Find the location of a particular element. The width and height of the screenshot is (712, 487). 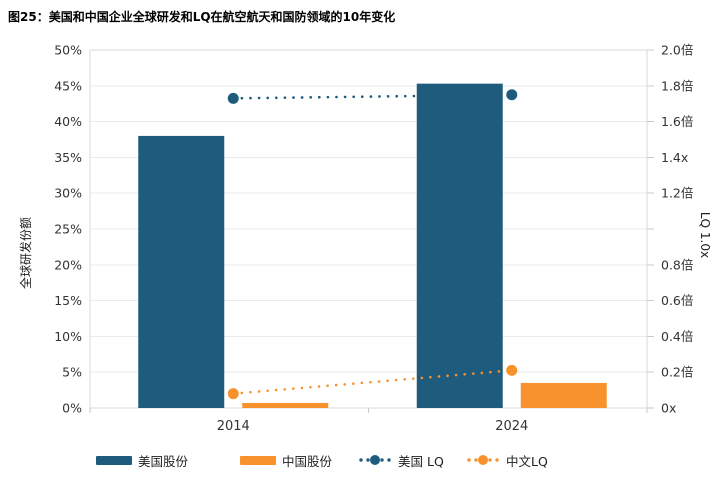

legend-label-china-share: 中国股份 is located at coordinates (307, 461).